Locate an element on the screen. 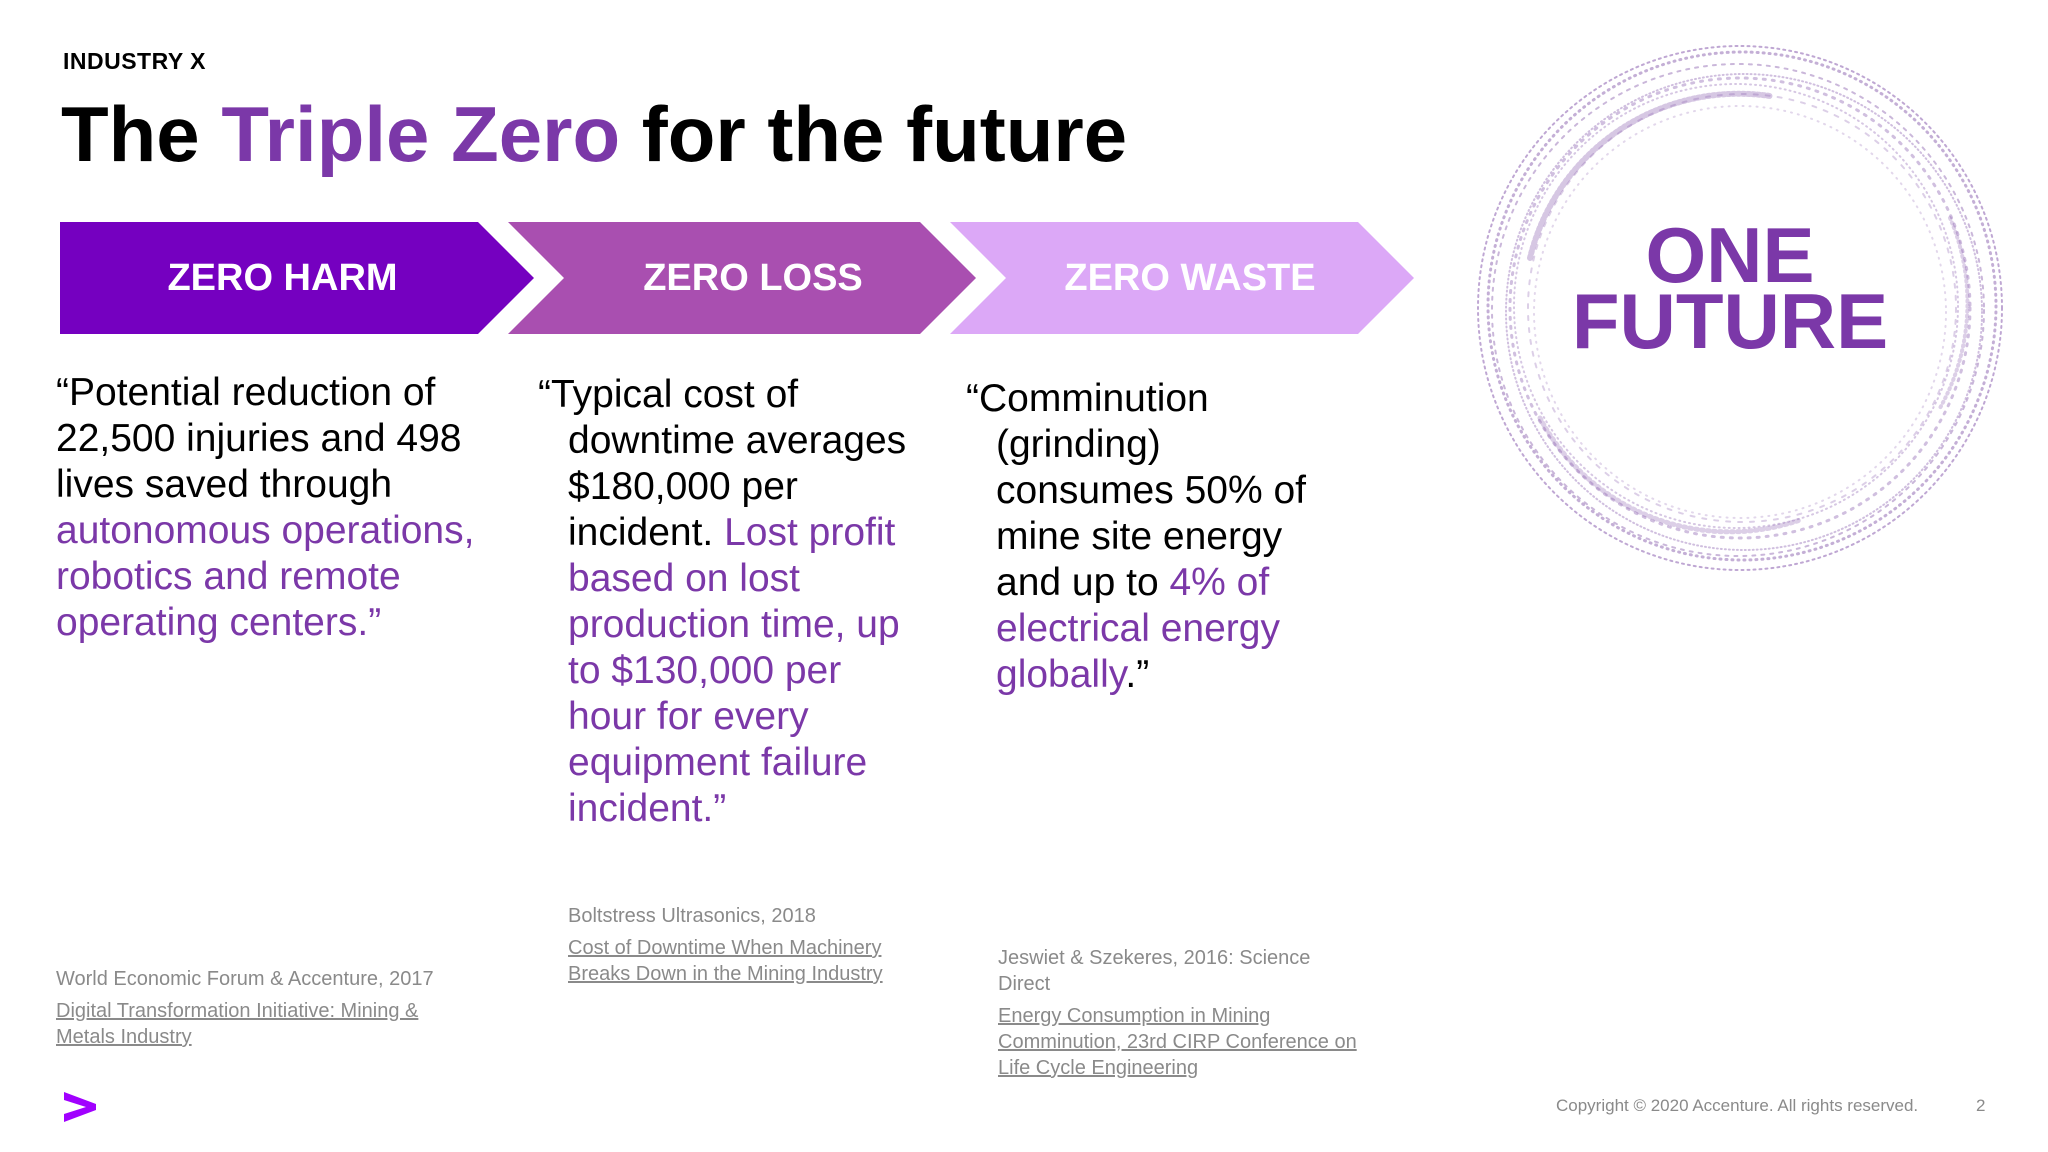 This screenshot has width=2048, height=1152. zero-harm-source-name: World Economic Forum & Accenture, 2017 is located at coordinates (245, 979).